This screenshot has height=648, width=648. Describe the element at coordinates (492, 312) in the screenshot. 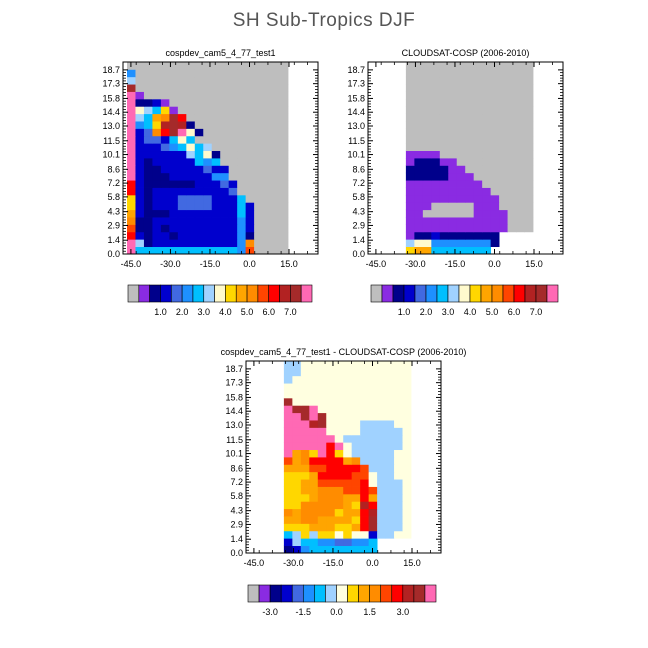

I see `colorbar-label: 5.0` at that location.